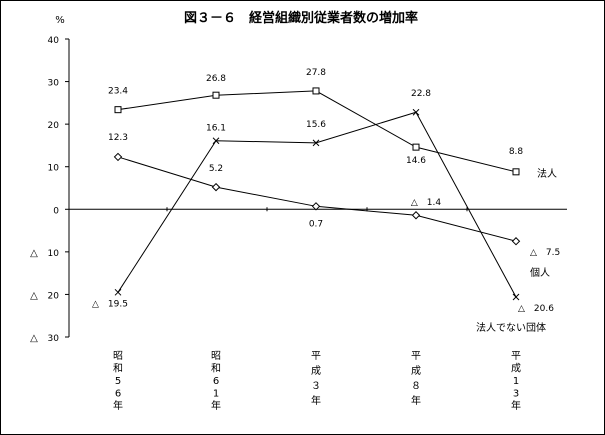  I want to click on data-label: 26.8, so click(216, 79).